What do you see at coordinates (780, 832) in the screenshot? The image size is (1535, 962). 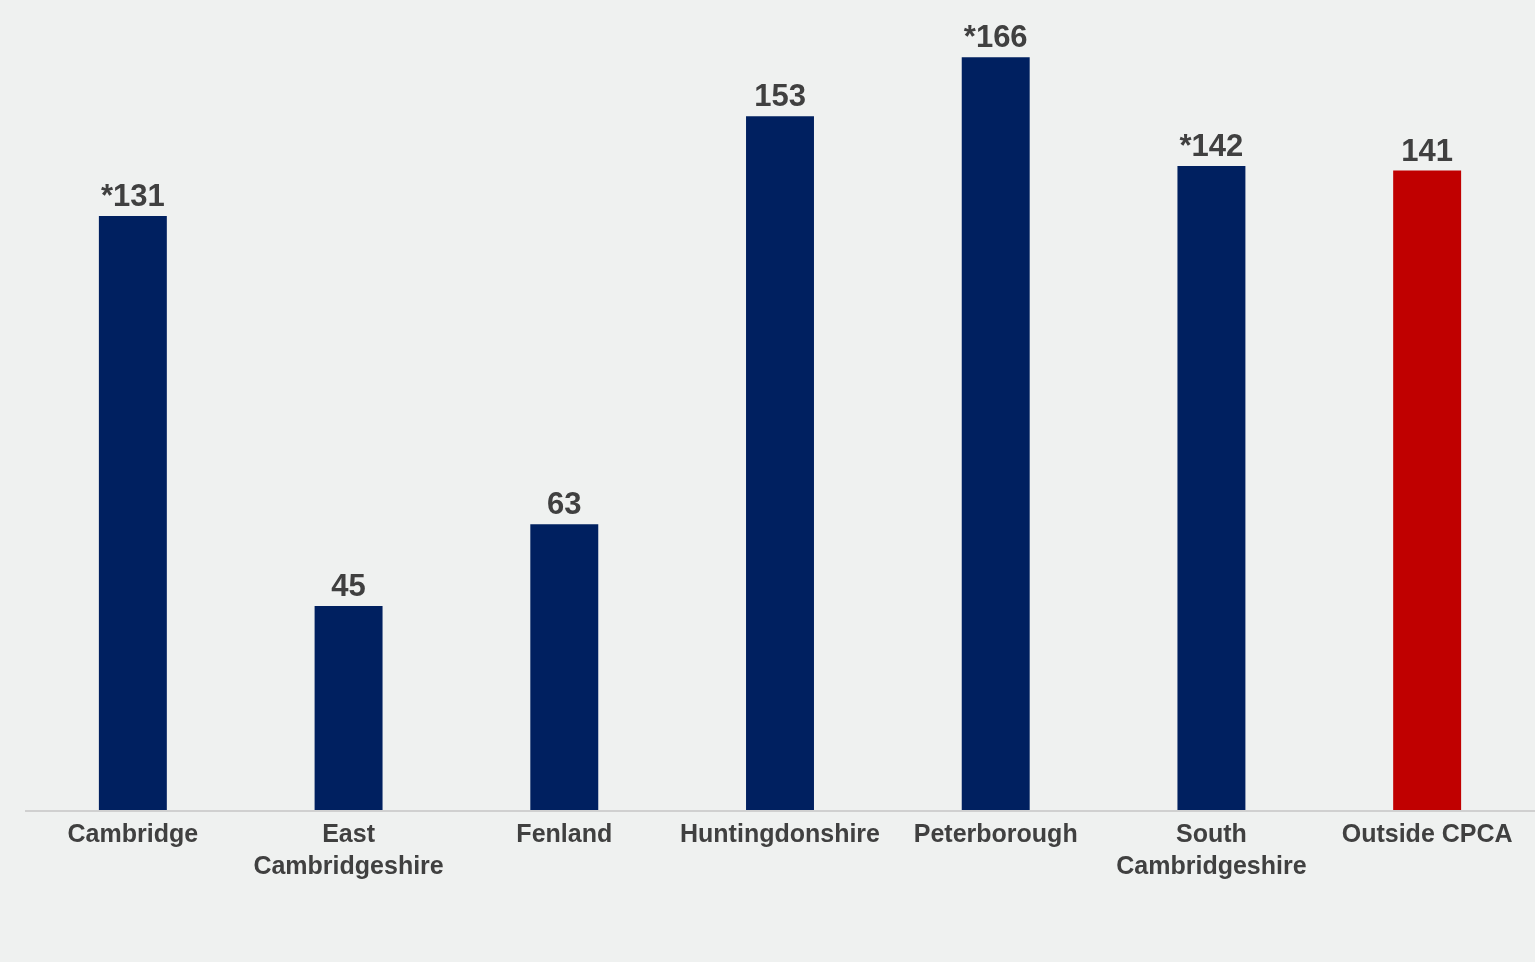 I see `x-tick-label: Huntingdonshire` at bounding box center [780, 832].